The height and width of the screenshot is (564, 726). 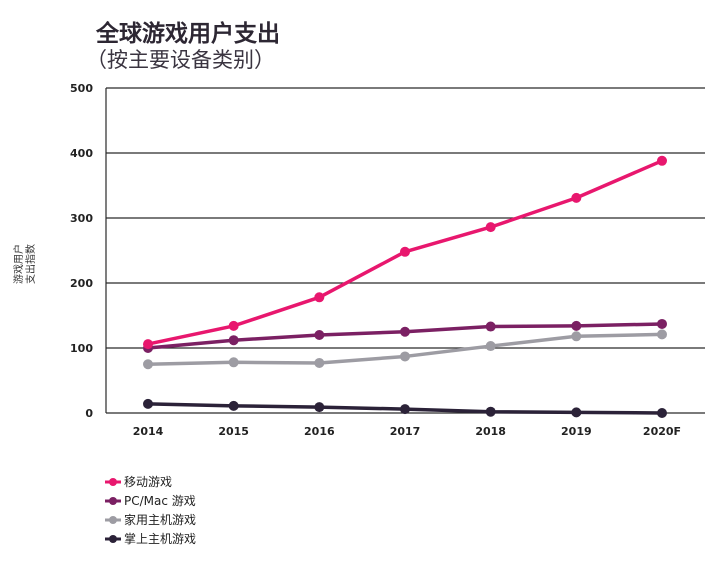 What do you see at coordinates (180, 60) in the screenshot?
I see `chart-subtitle: （按主要设备类别）` at bounding box center [180, 60].